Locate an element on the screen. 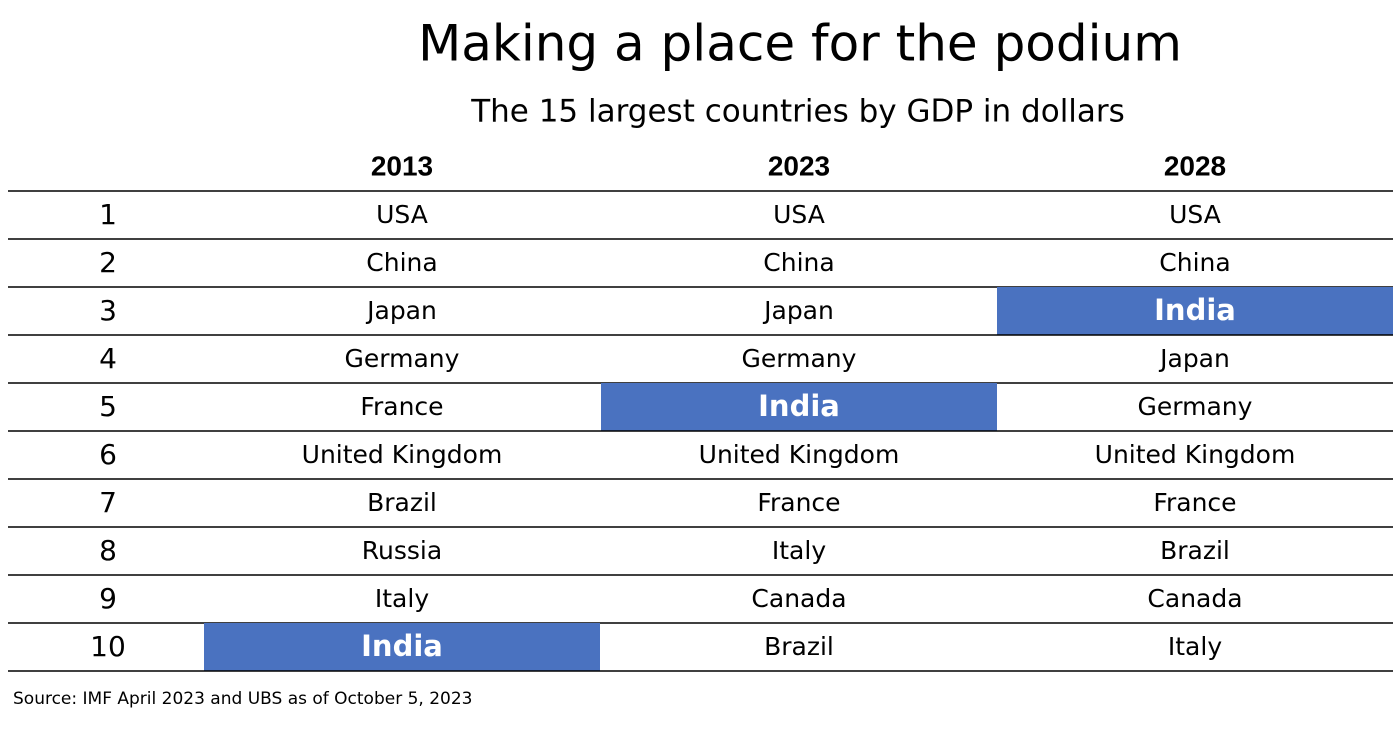 This screenshot has width=1400, height=730. column-header: 2013 is located at coordinates (402, 165).